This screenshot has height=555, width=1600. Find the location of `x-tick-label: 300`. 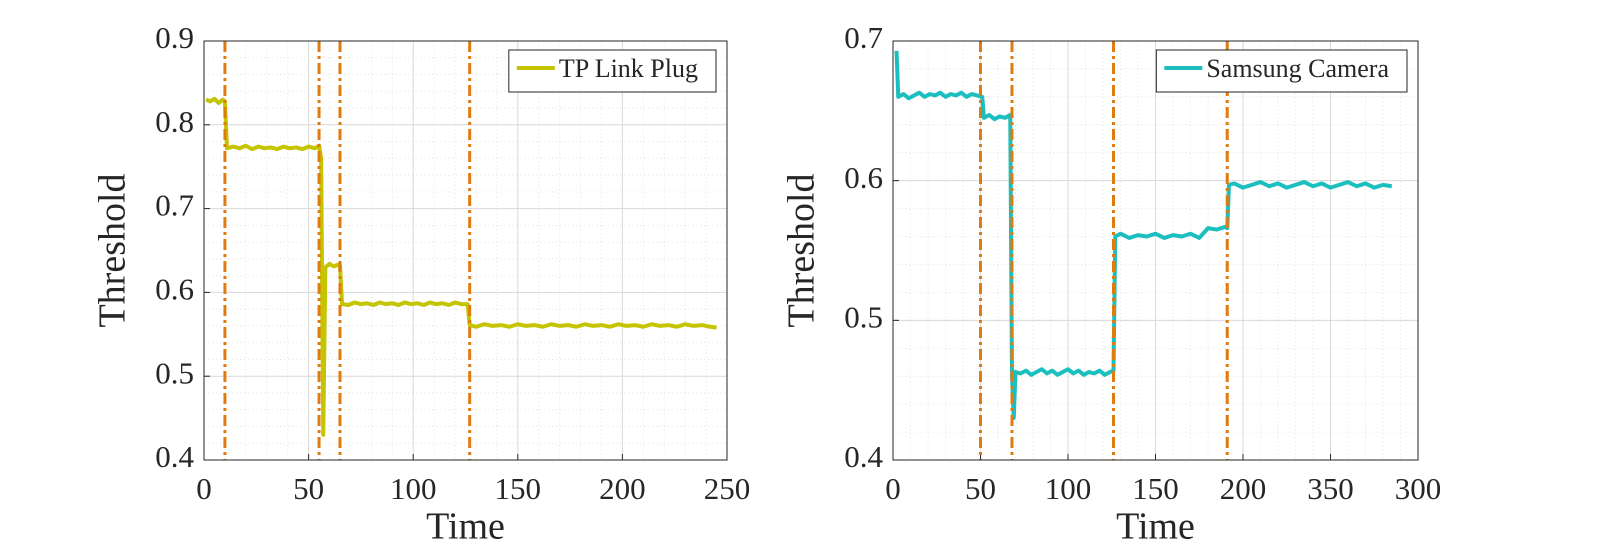

x-tick-label: 300 is located at coordinates (1418, 488).